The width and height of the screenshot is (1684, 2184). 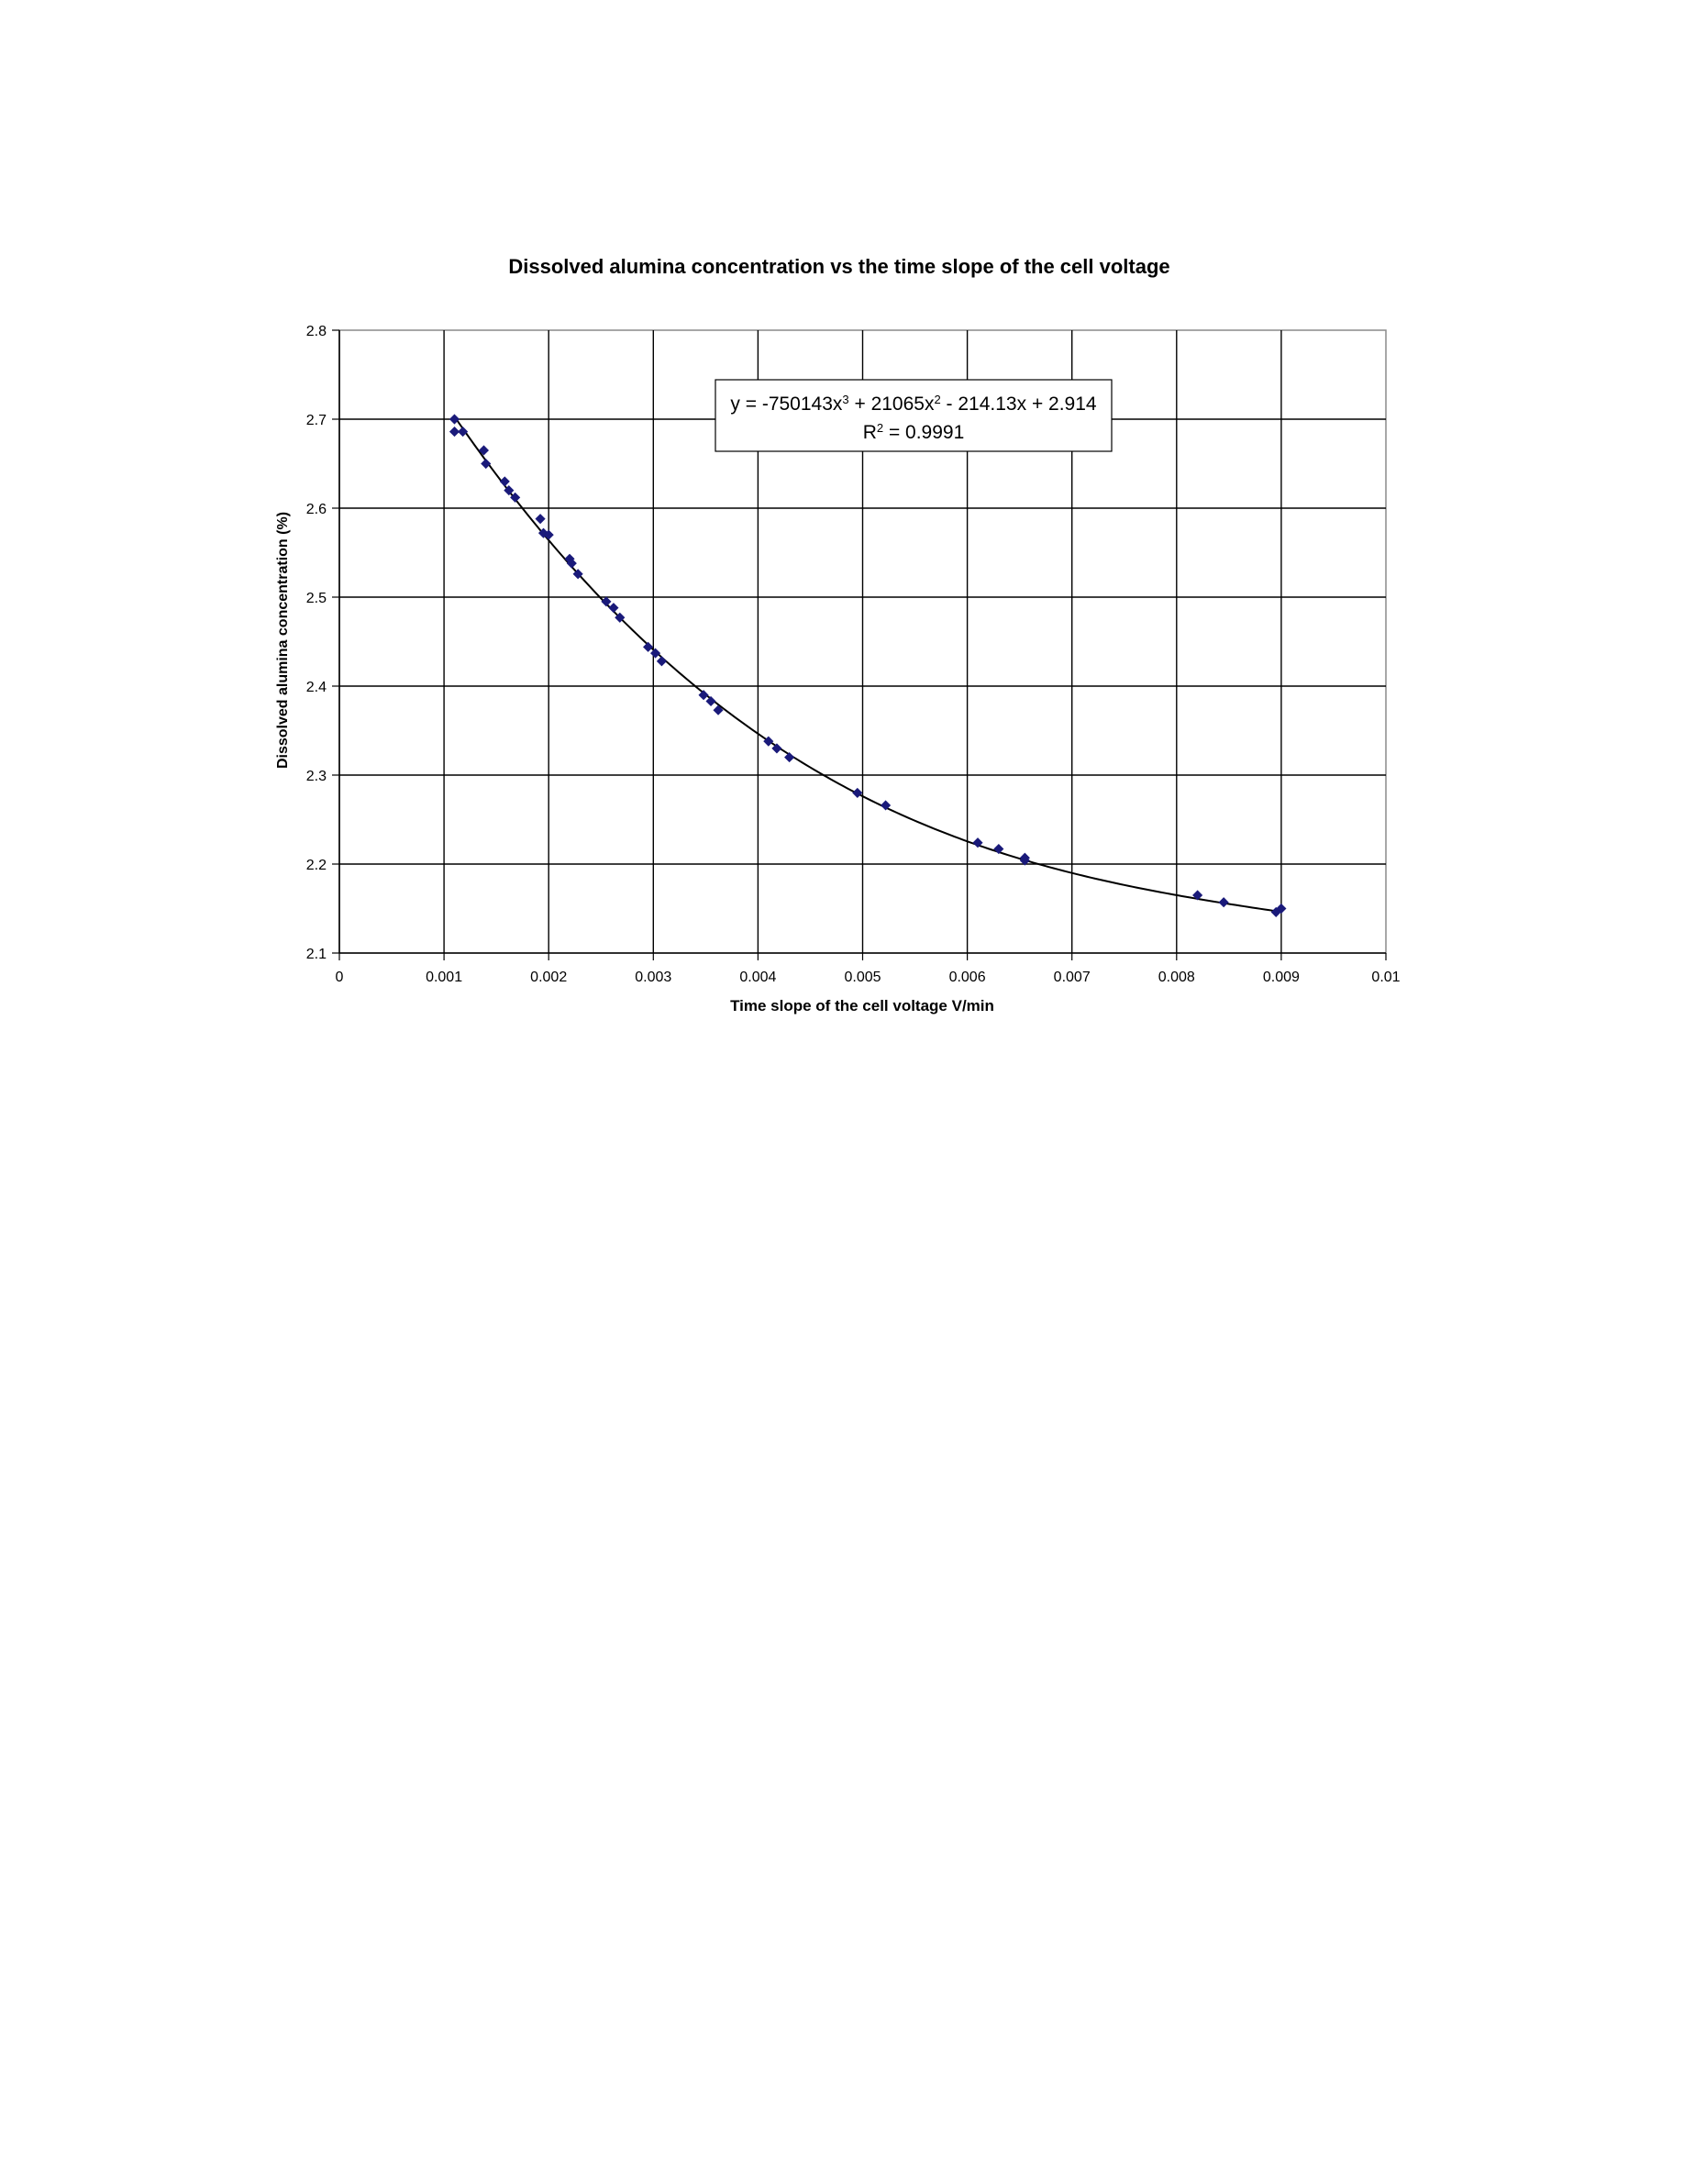 What do you see at coordinates (317, 420) in the screenshot?
I see `y-tick-label: 2.7` at bounding box center [317, 420].